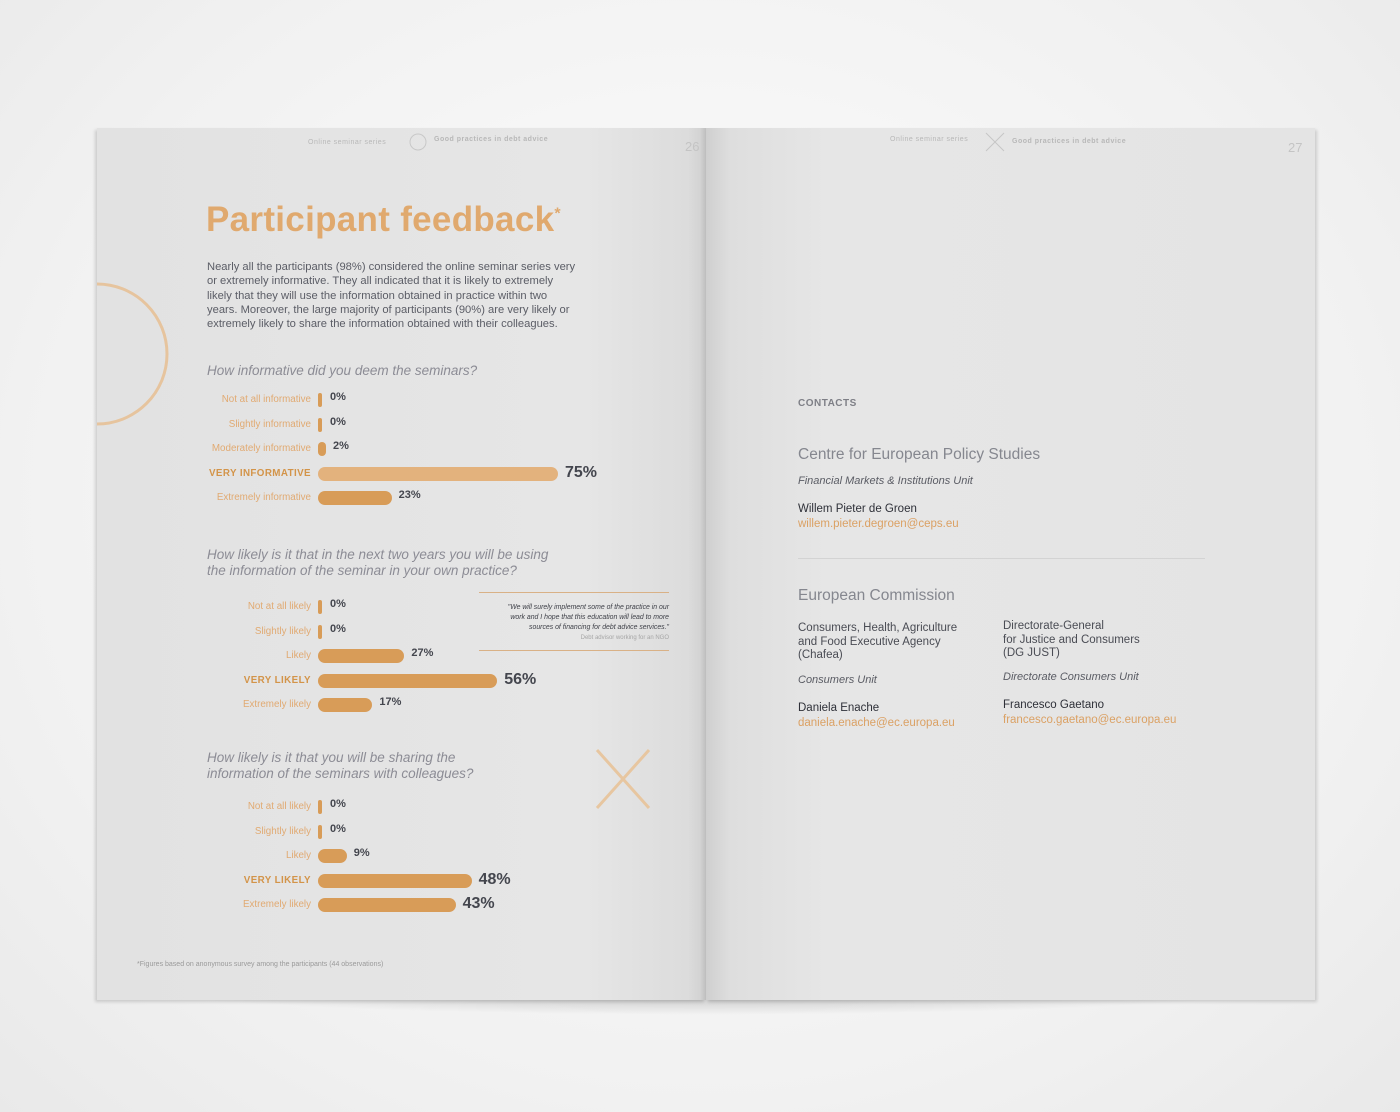 Image resolution: width=1400 pixels, height=1112 pixels. I want to click on bar-value-label: 9%, so click(361, 853).